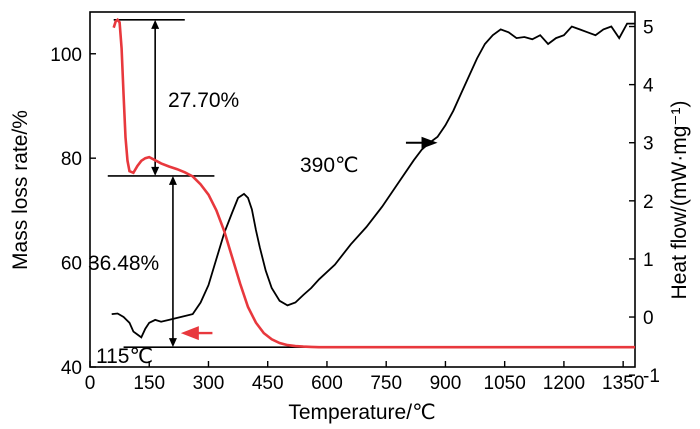 The width and height of the screenshot is (700, 429). I want to click on x-tick-label: 600, so click(327, 383).